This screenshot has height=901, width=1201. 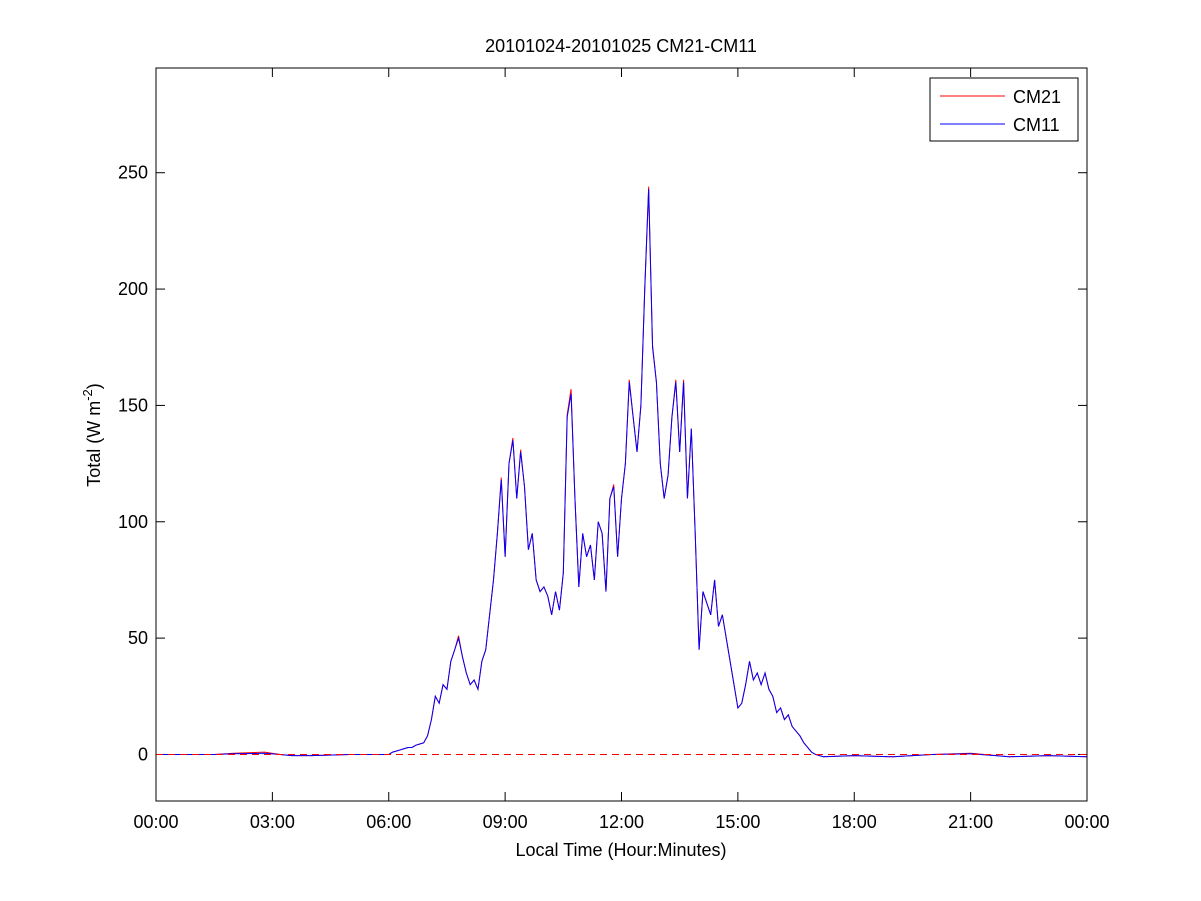 What do you see at coordinates (94, 444) in the screenshot?
I see `y-label-text: Total (W m` at bounding box center [94, 444].